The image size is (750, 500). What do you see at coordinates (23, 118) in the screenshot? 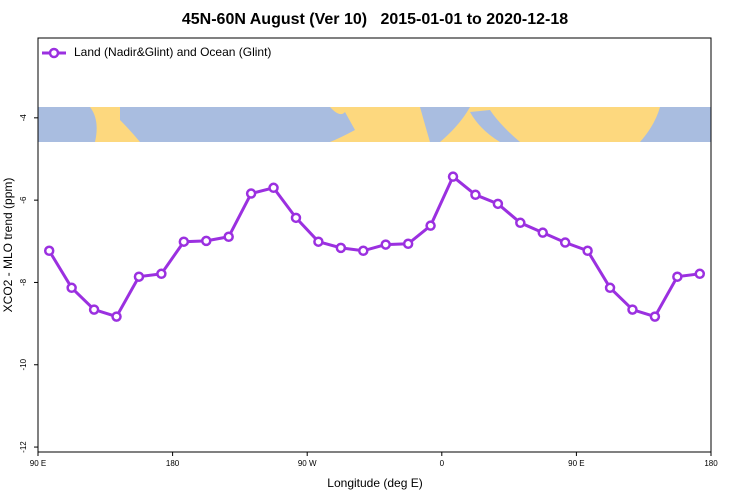
I see `y-tick-label: -4` at bounding box center [23, 118].